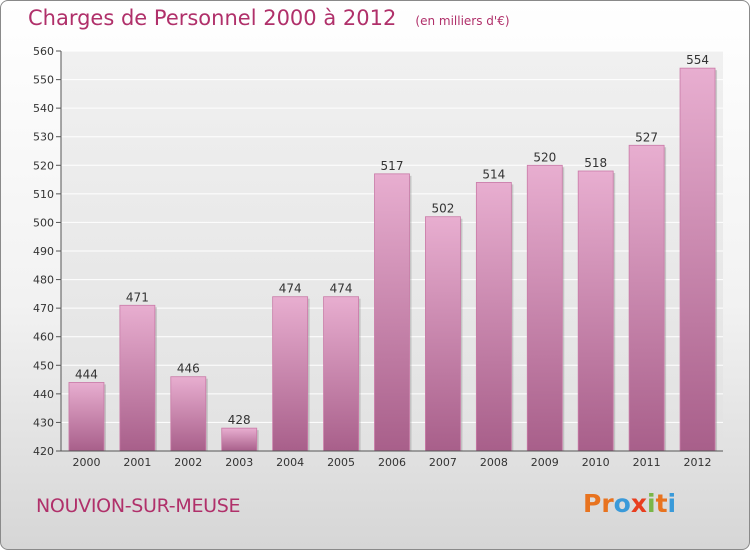 The image size is (750, 550). I want to click on bar-2004, so click(290, 374).